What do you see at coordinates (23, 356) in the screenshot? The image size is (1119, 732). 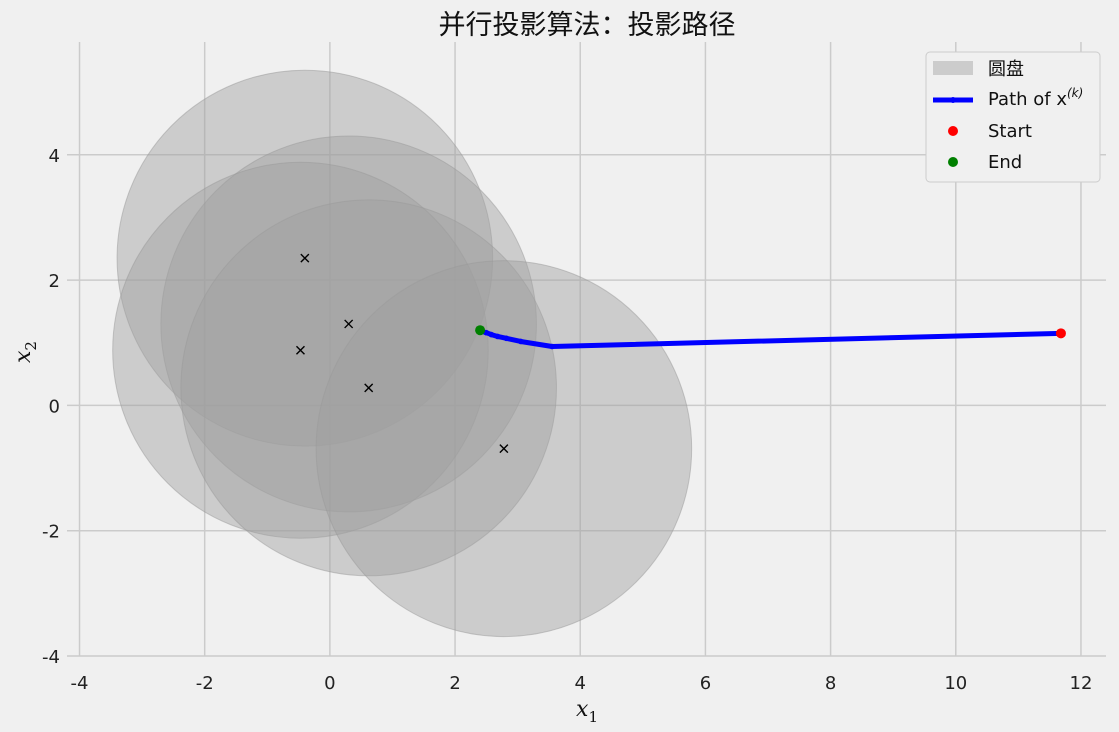 I see `y-axis-label-main: x` at bounding box center [23, 356].